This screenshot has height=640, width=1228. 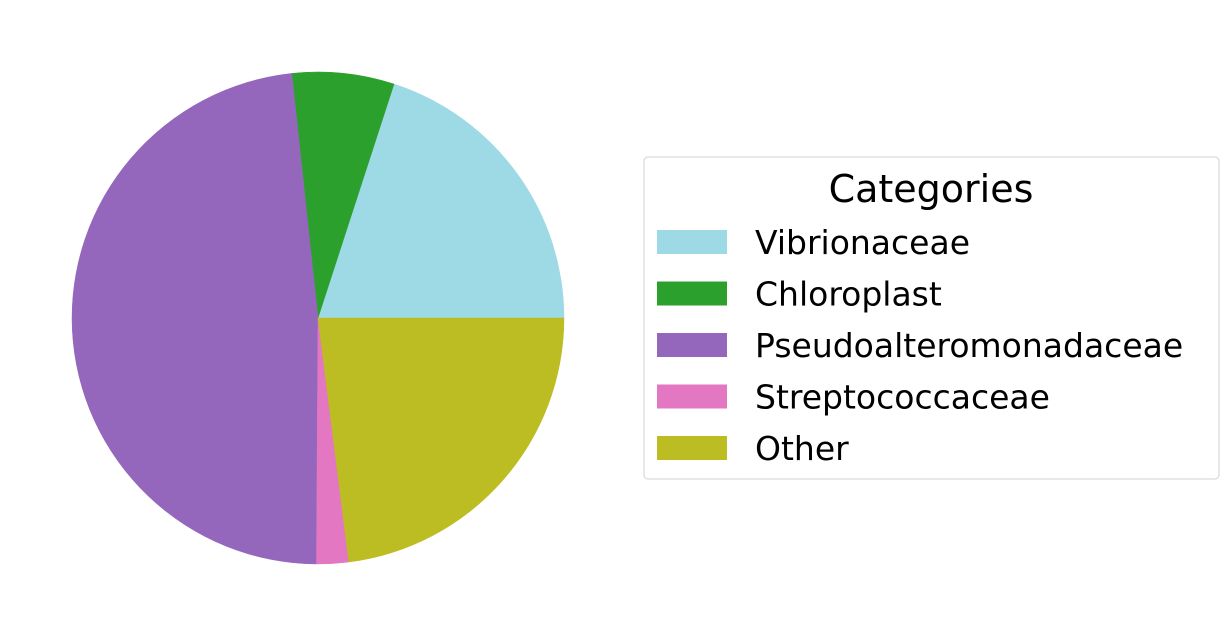 What do you see at coordinates (692, 293) in the screenshot?
I see `legend-swatch-chloroplast` at bounding box center [692, 293].